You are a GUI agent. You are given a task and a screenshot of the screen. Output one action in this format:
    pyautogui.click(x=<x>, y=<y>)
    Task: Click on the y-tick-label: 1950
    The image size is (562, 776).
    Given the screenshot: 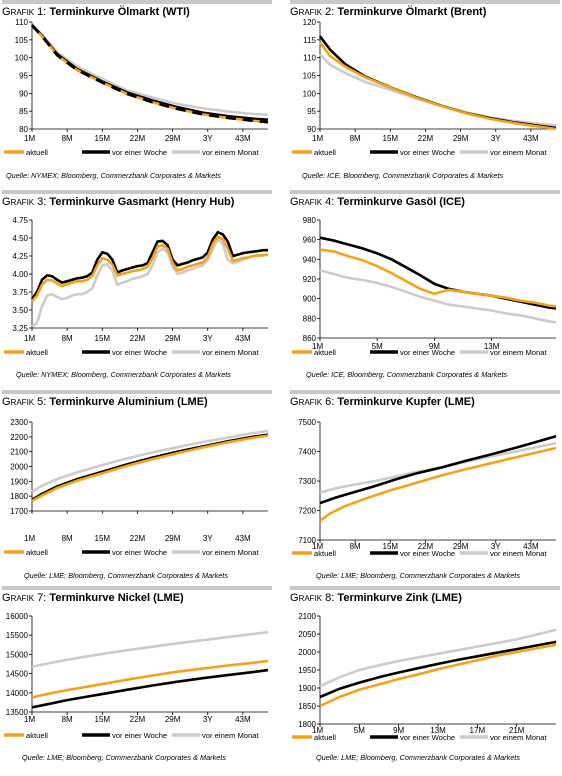 What is the action you would take?
    pyautogui.click(x=307, y=670)
    